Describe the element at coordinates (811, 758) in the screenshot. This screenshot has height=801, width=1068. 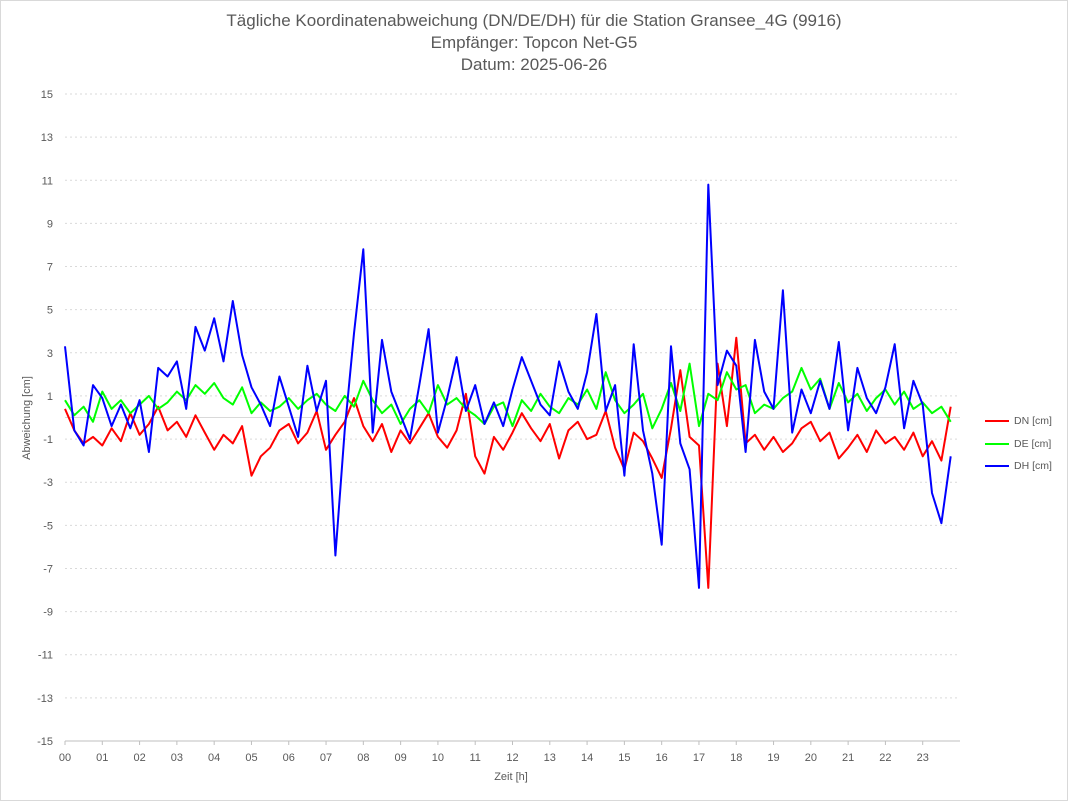
I see `x-tick-label: 20` at that location.